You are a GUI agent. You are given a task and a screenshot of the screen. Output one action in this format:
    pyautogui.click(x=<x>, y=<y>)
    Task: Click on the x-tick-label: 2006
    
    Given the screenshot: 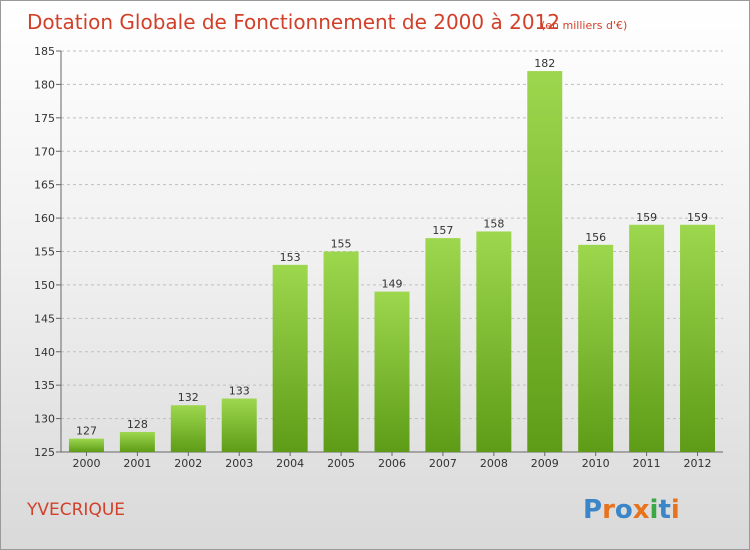 What is the action you would take?
    pyautogui.click(x=392, y=463)
    